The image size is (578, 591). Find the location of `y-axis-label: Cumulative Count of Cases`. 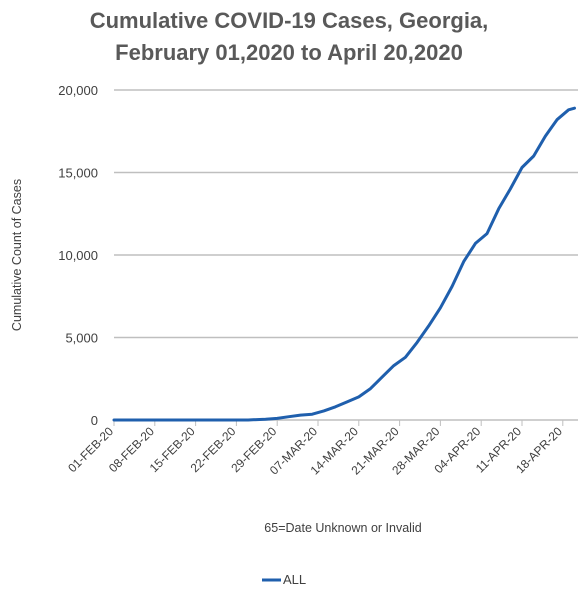

y-axis-label: Cumulative Count of Cases is located at coordinates (17, 255).